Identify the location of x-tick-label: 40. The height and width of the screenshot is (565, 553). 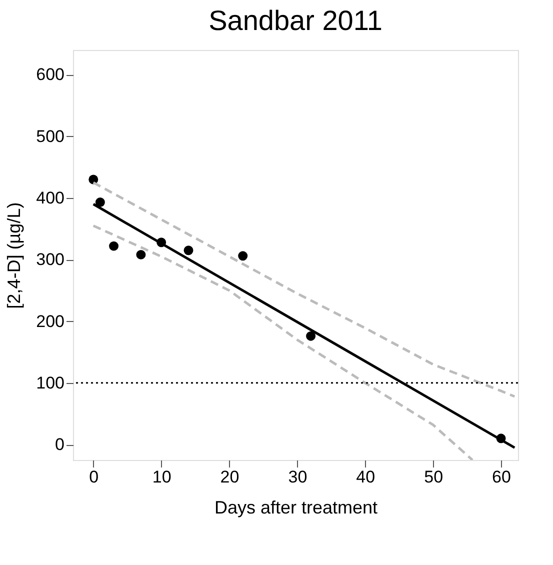
(366, 477).